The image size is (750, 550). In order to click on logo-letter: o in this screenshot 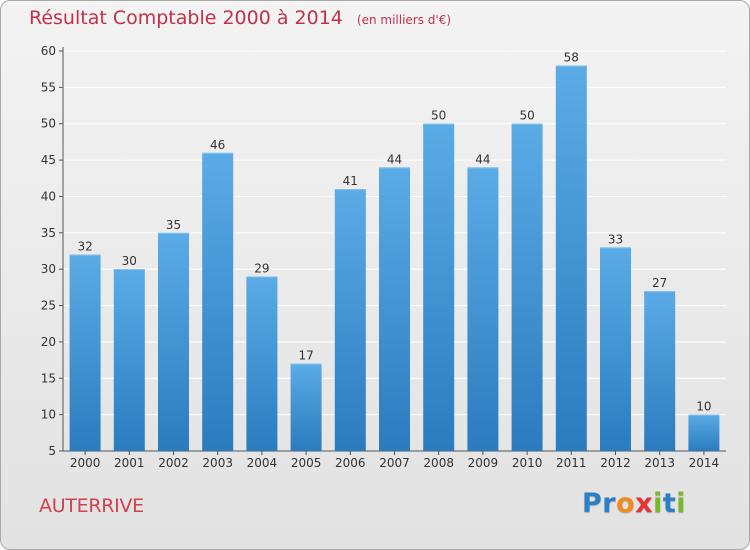, I will do `click(626, 503)`.